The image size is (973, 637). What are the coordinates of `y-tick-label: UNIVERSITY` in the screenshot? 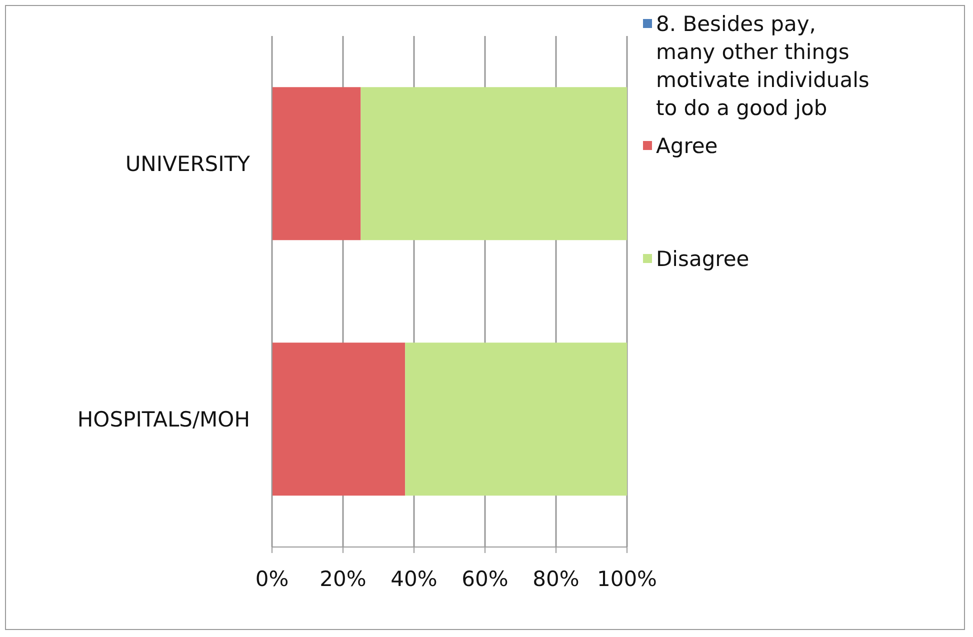 It's located at (187, 164).